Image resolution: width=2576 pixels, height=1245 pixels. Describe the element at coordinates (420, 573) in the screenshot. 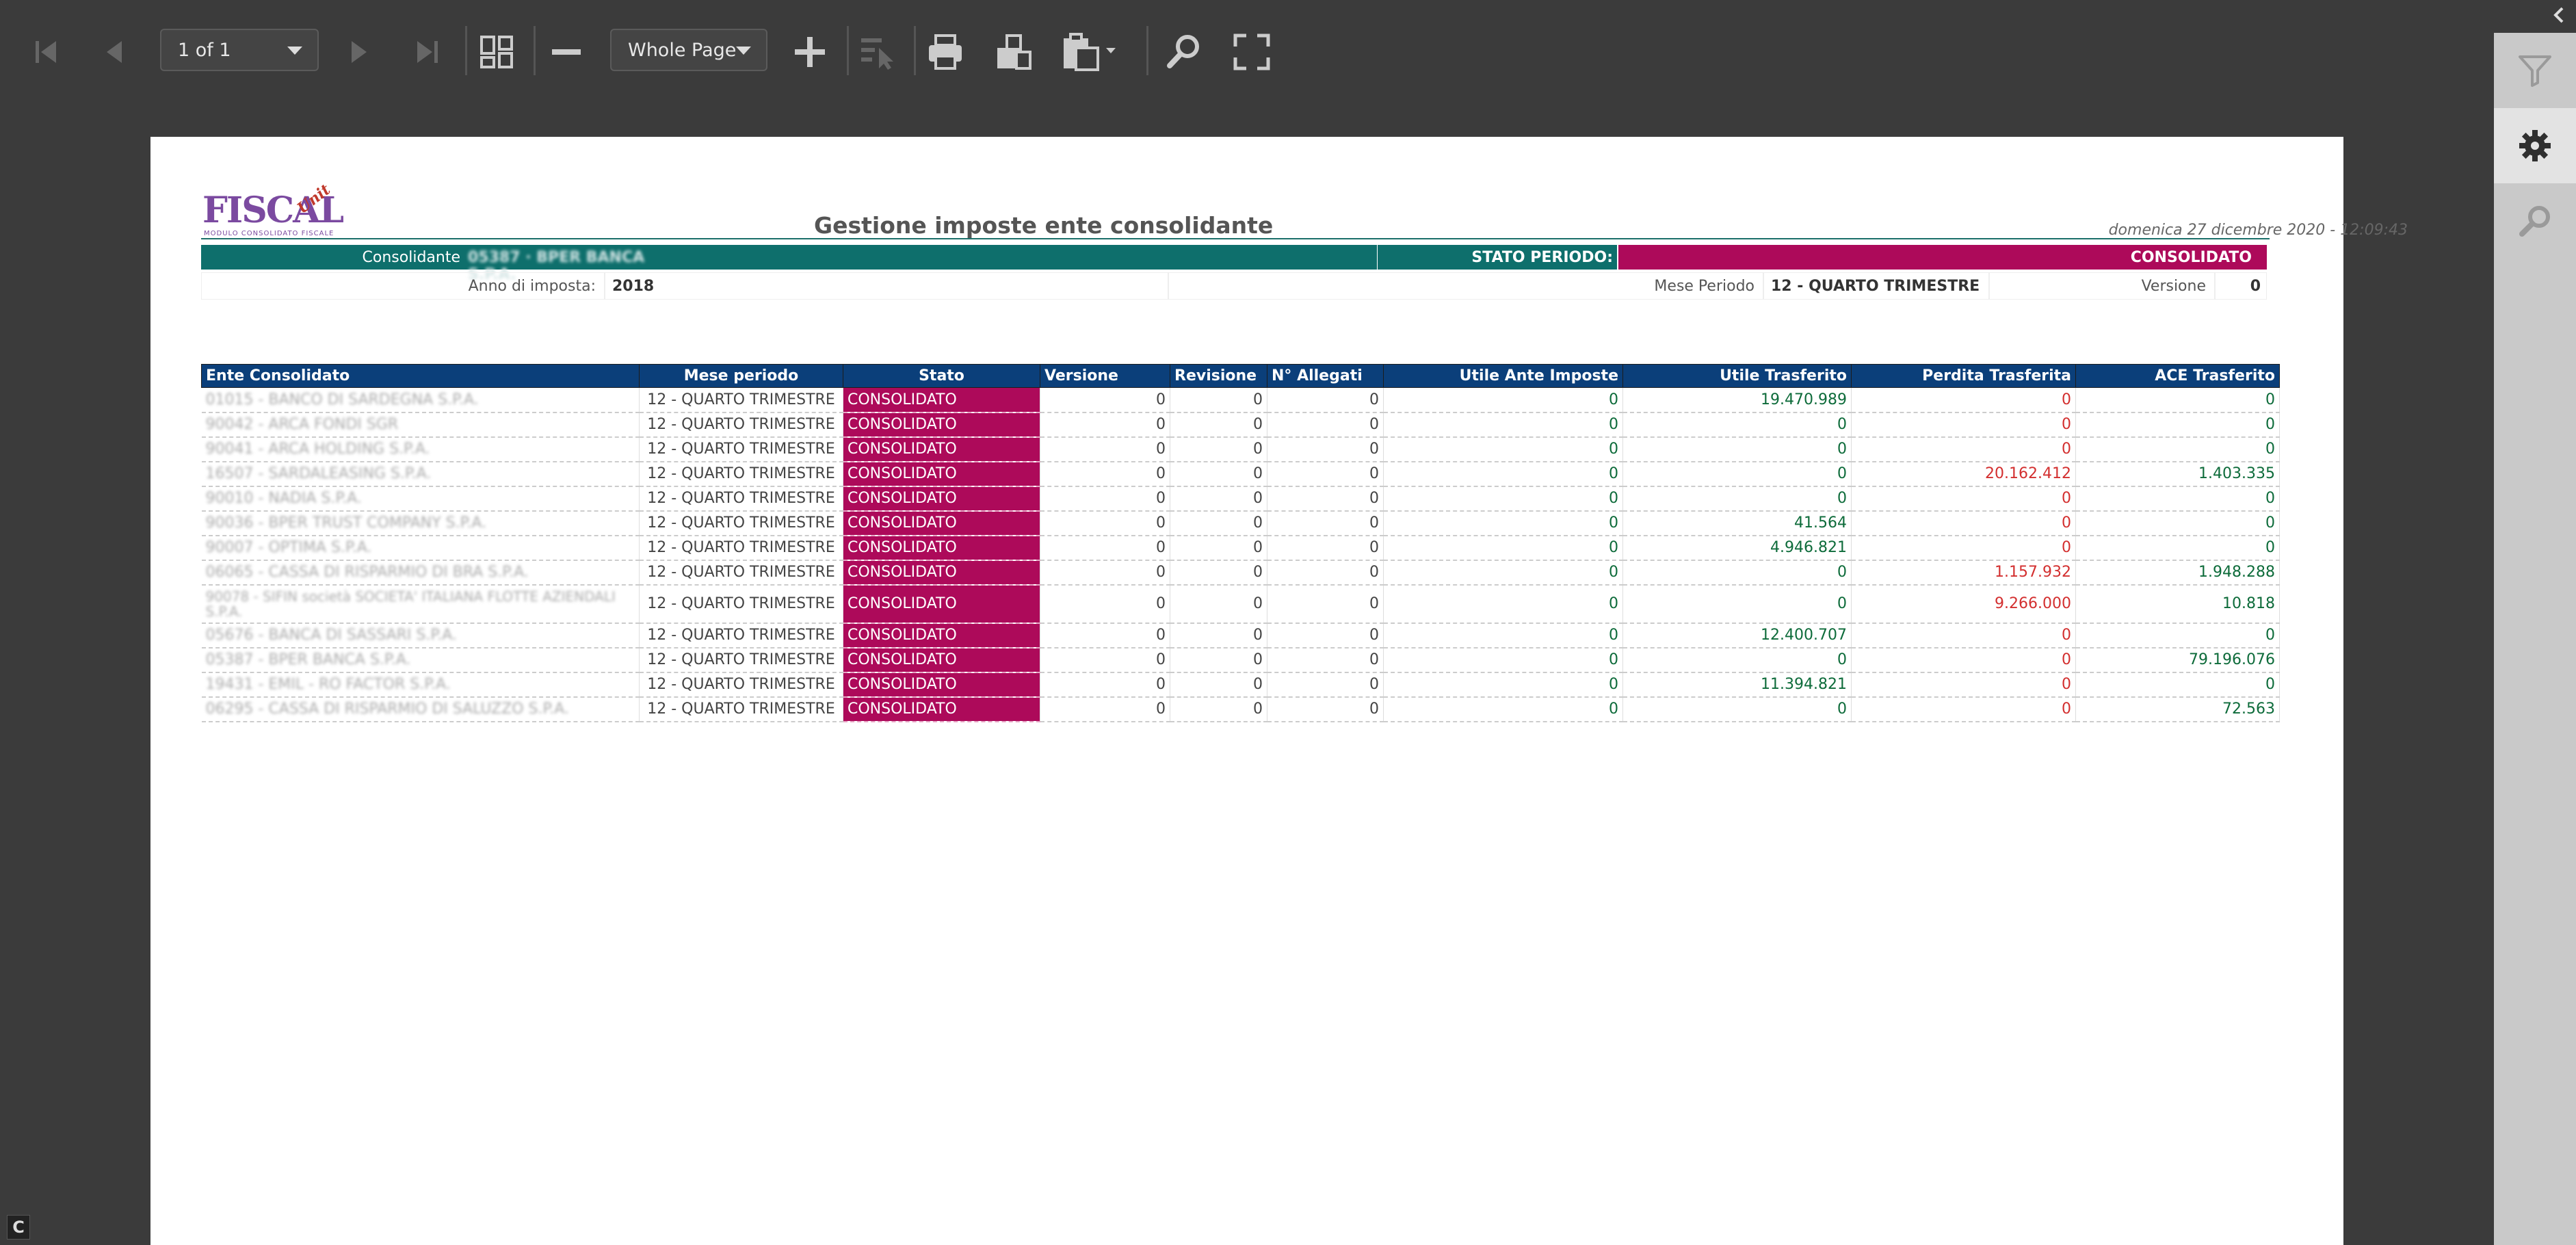

I see `cell-ente: 06065 - CASSA DI RISPARMIO DI BRA S.P.A.` at that location.